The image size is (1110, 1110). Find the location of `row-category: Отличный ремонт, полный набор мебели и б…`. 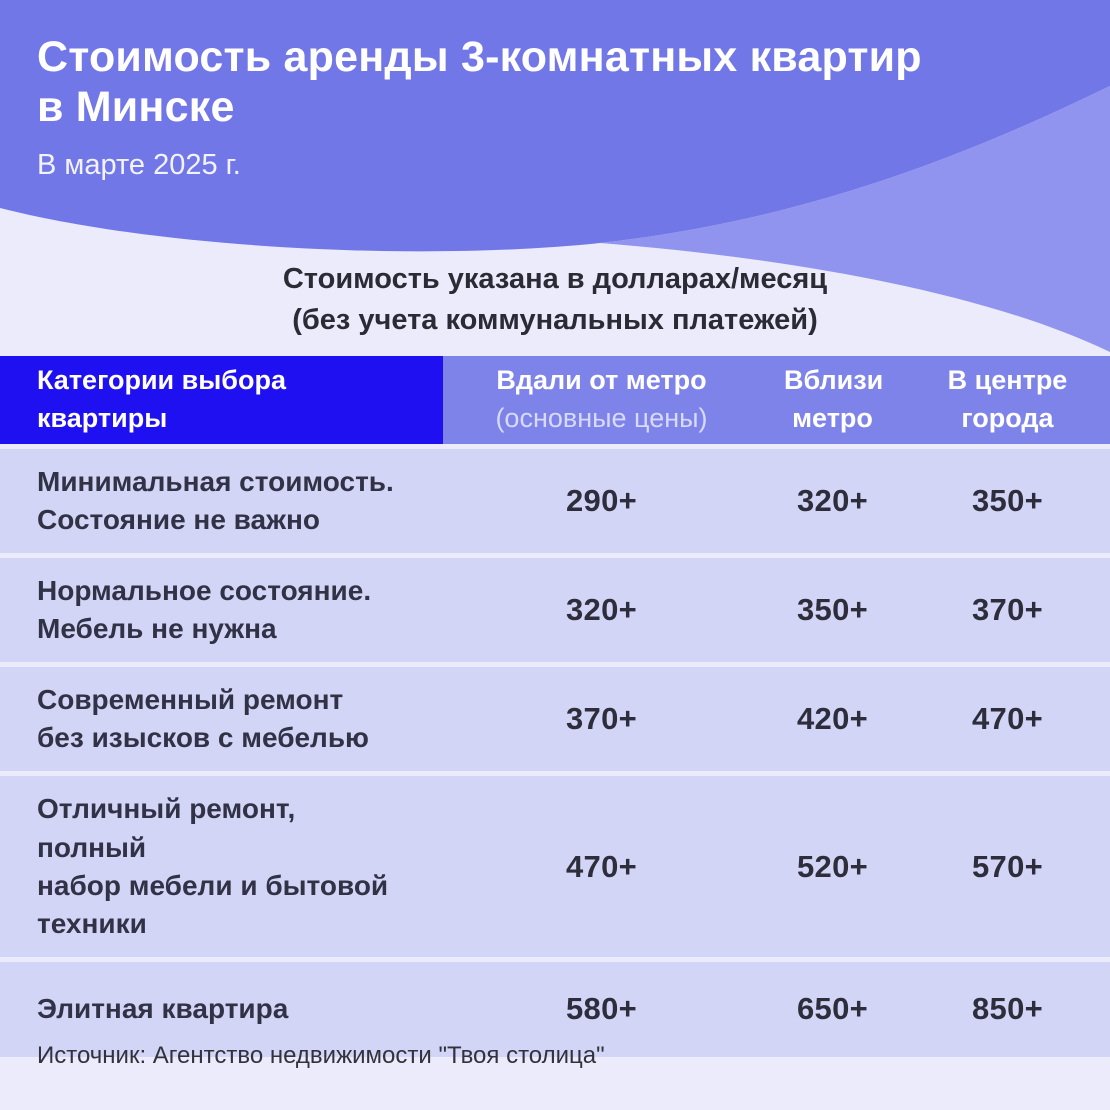

row-category: Отличный ремонт, полный набор мебели и б… is located at coordinates (221, 866).